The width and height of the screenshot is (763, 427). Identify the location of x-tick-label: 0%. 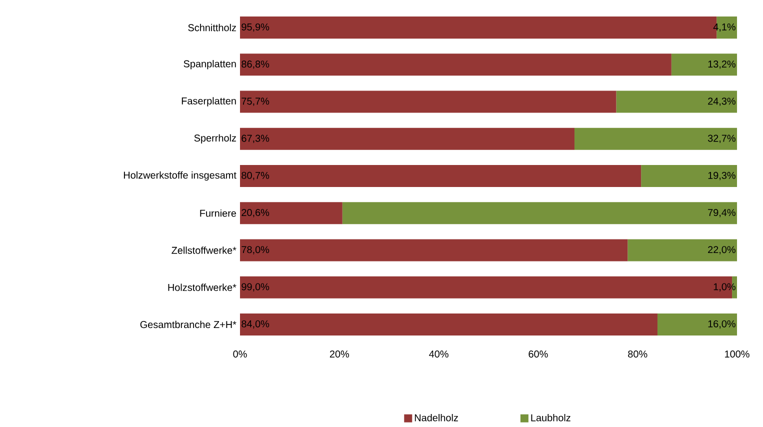
(240, 354).